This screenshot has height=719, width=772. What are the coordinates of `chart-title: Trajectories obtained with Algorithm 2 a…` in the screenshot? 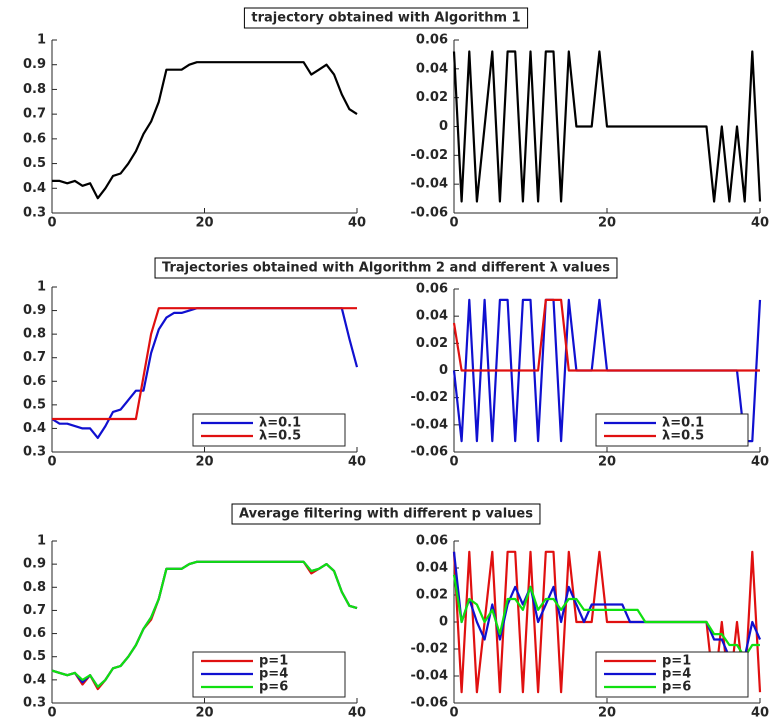 It's located at (386, 268).